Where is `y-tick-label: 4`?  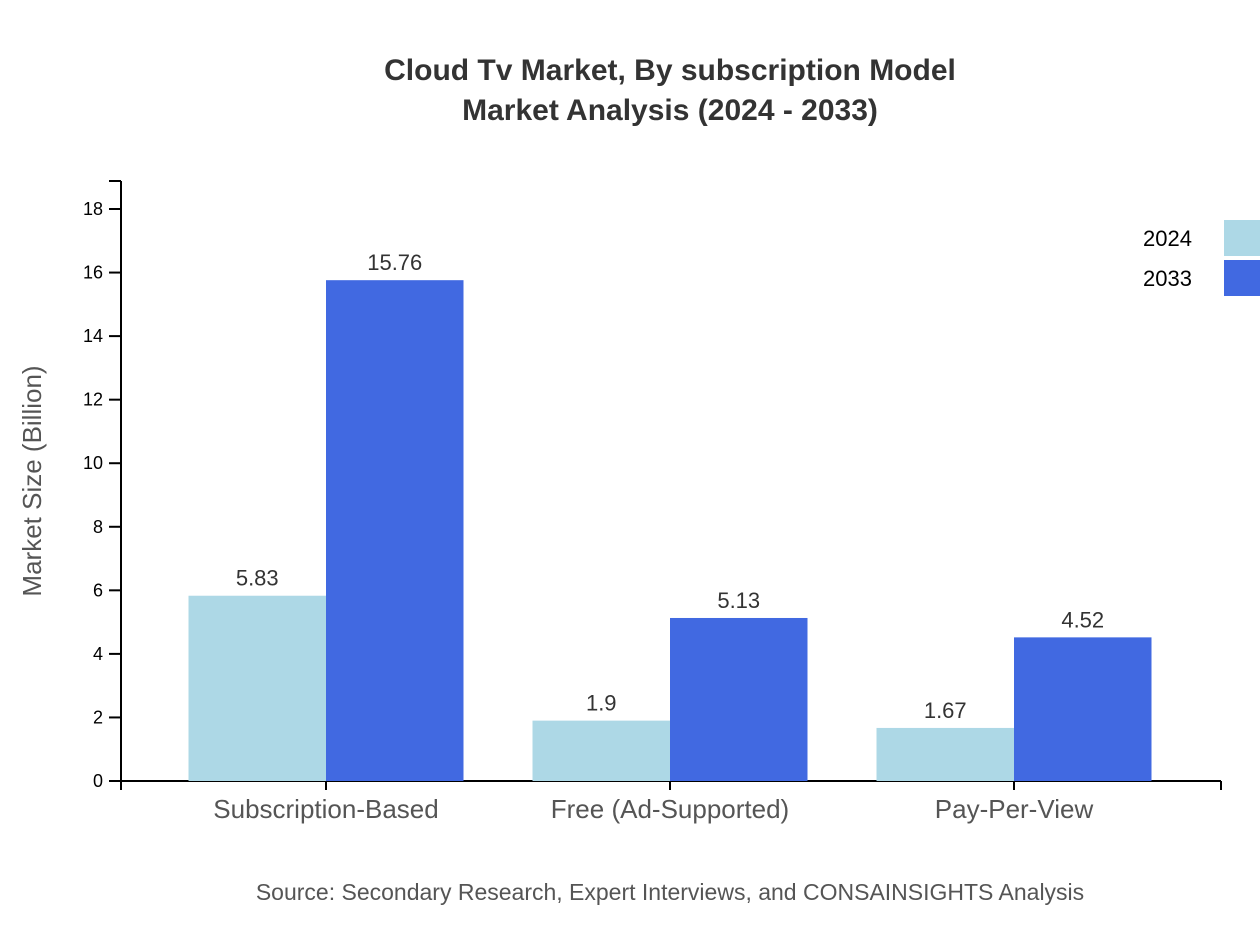
y-tick-label: 4 is located at coordinates (98, 654).